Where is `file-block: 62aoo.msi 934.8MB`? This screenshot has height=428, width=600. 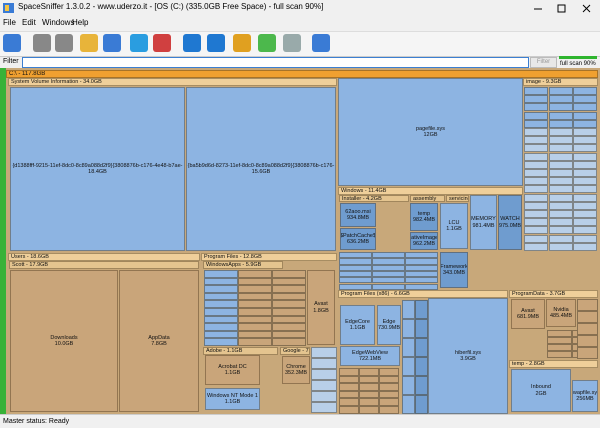
file-block: 62aoo.msi 934.8MB is located at coordinates (358, 215).